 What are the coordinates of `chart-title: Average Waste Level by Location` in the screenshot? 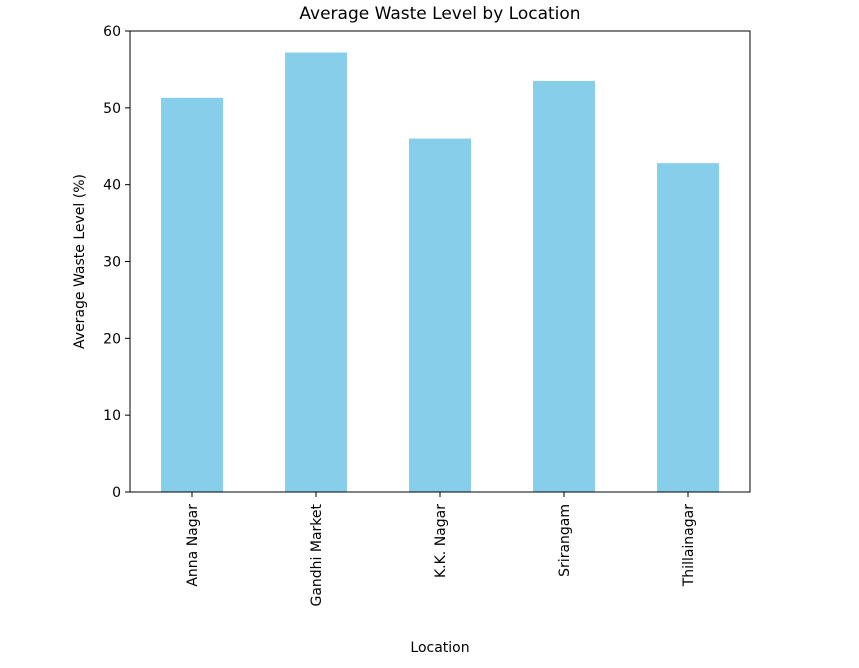 It's located at (439, 14).